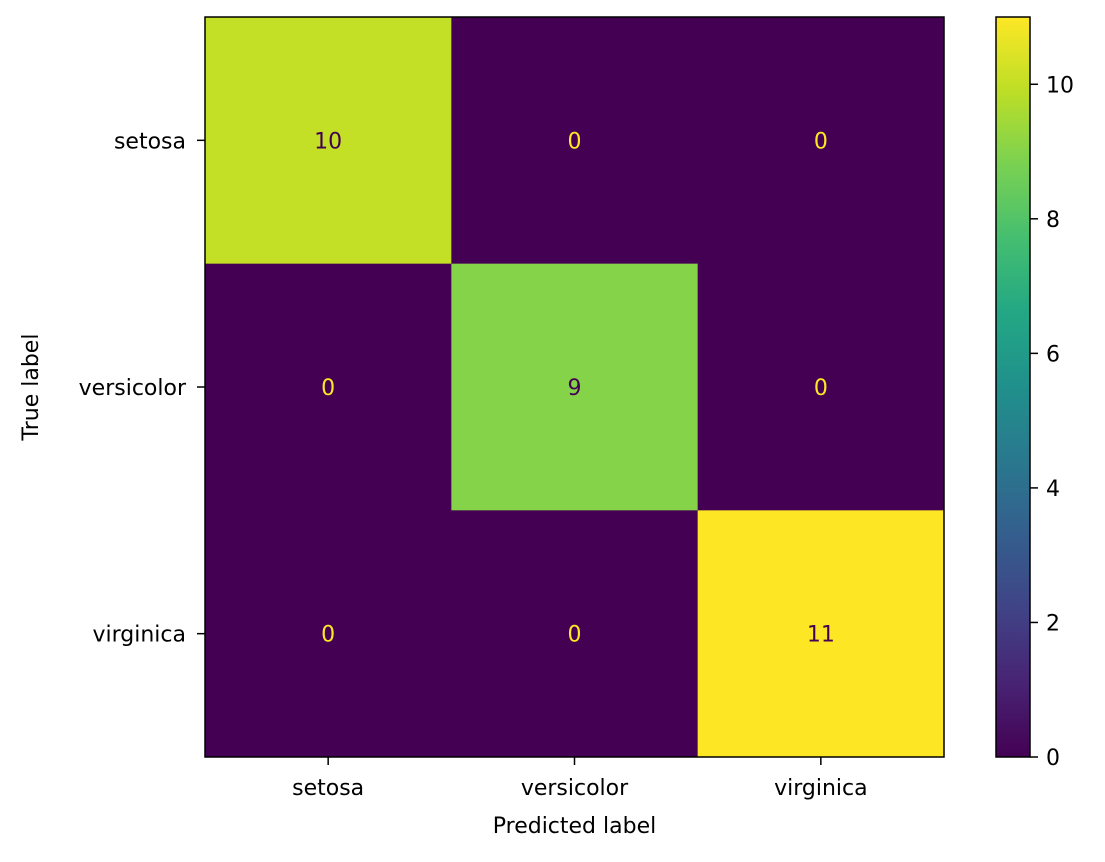 This screenshot has height=862, width=1105. I want to click on cell-virginica-setosa, so click(328, 634).